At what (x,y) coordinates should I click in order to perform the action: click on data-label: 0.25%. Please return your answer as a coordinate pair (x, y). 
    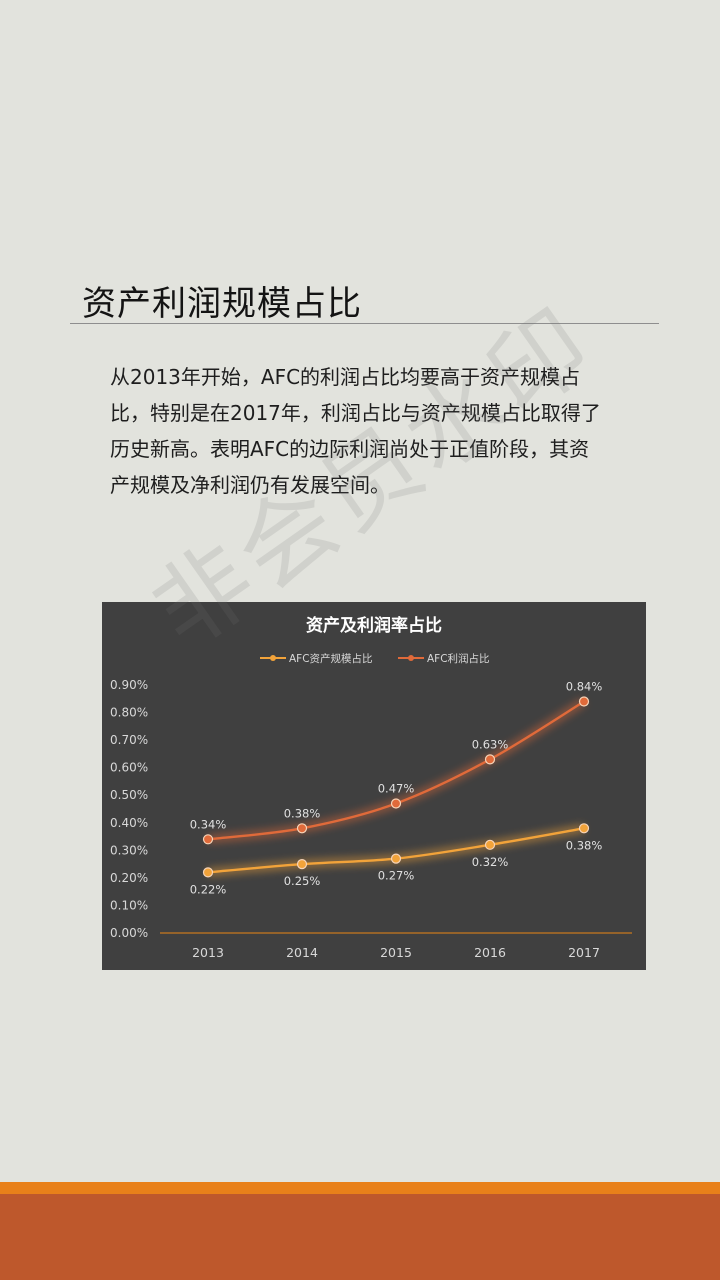
    Looking at the image, I should click on (302, 881).